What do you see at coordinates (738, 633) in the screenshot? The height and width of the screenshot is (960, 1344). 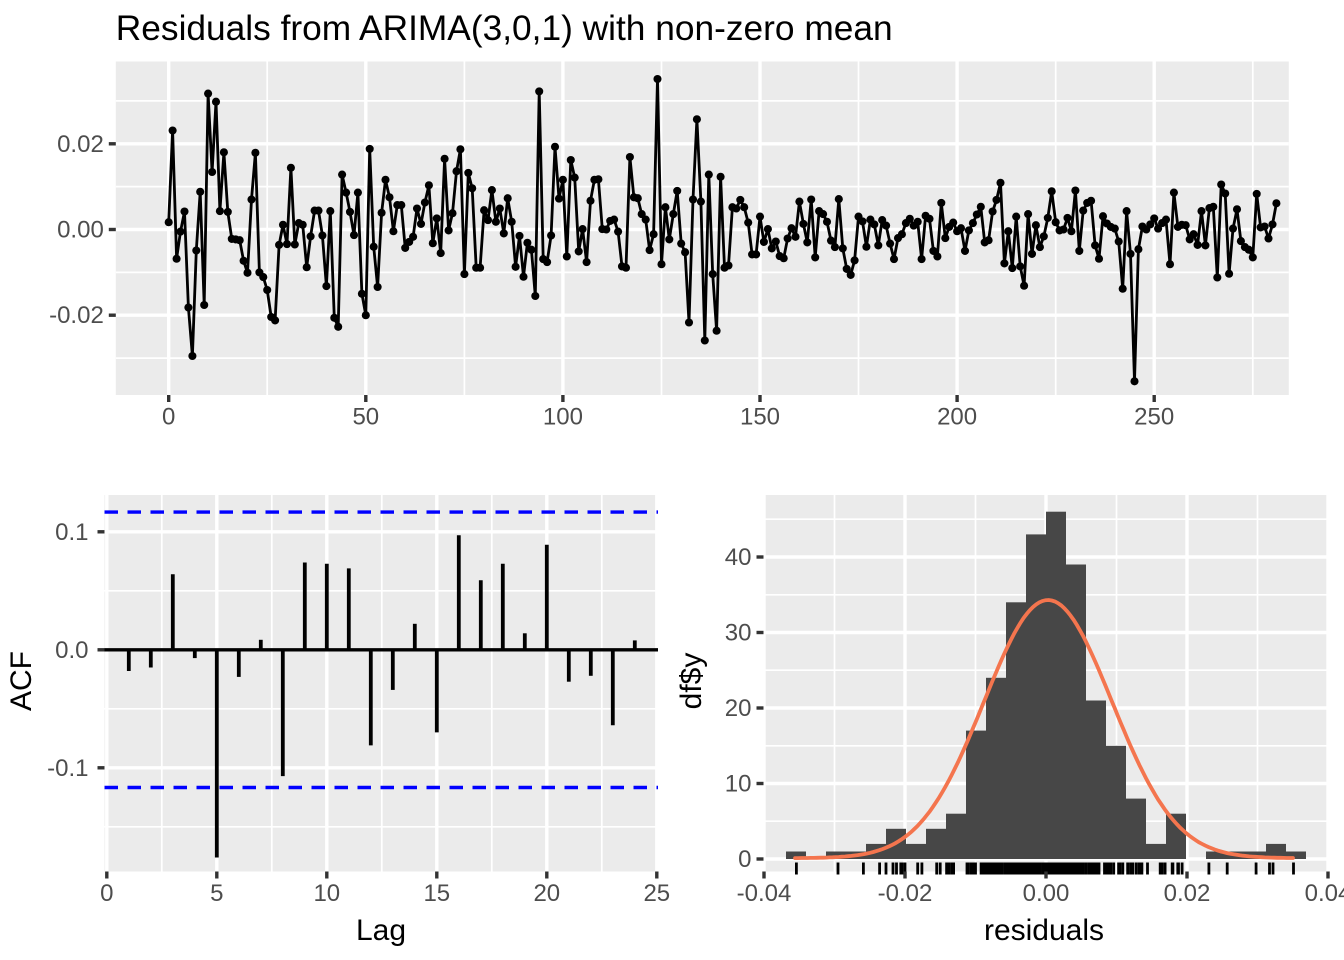 I see `svg-text: 30` at bounding box center [738, 633].